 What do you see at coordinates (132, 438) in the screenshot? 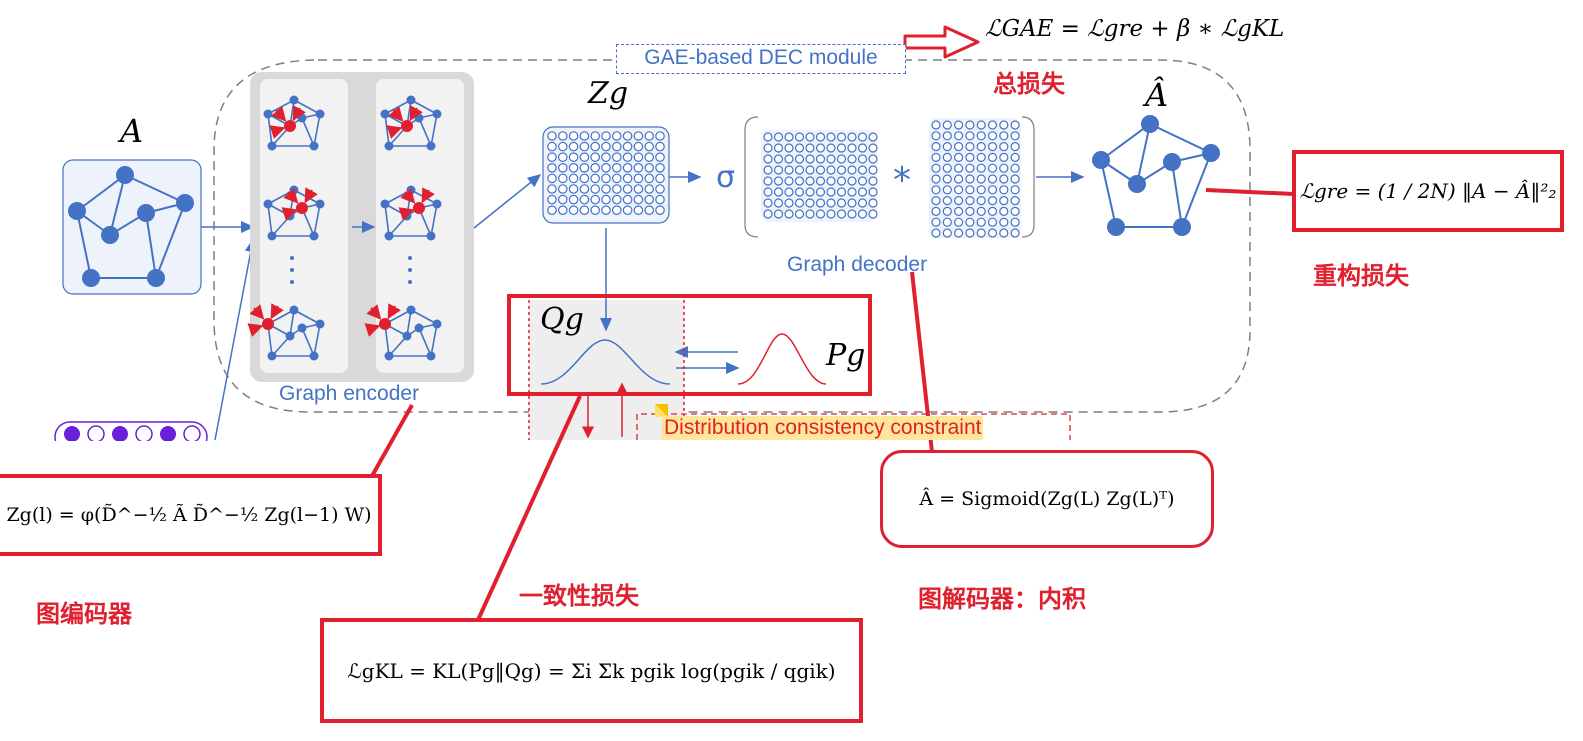
I see `feature-vector` at bounding box center [132, 438].